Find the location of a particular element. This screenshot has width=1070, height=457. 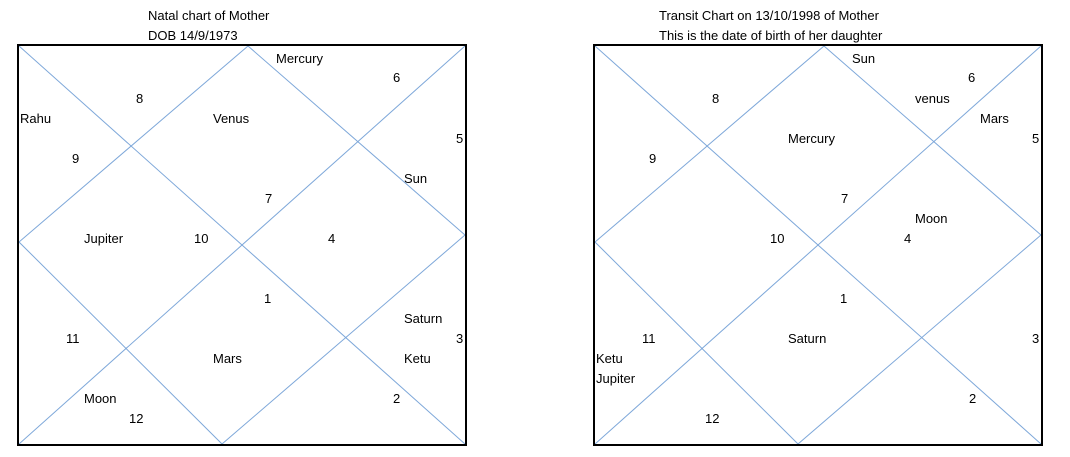

chart2-title: Transit Chart on 13/10/1998 of Mother is located at coordinates (769, 15).